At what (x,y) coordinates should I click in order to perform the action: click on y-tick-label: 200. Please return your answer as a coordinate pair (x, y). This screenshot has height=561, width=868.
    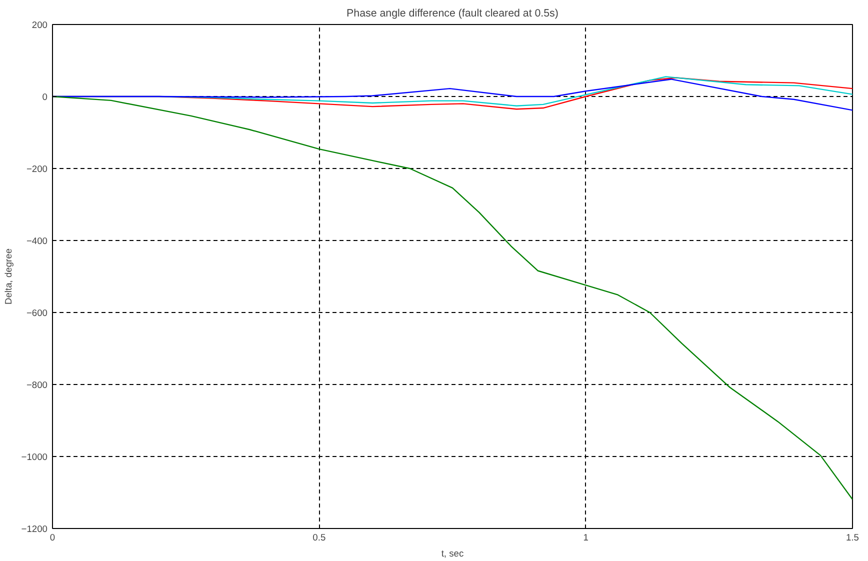
    Looking at the image, I should click on (40, 25).